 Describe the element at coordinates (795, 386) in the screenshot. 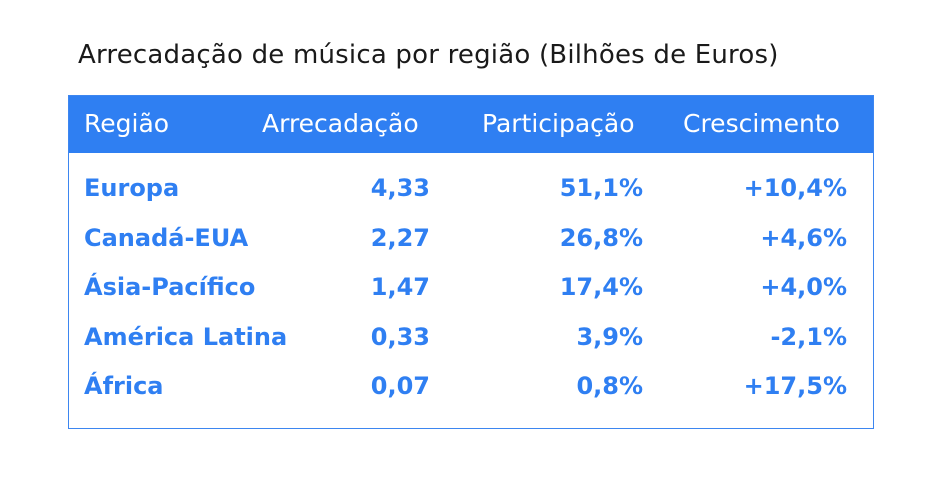

I see `table-cell-growth: +17,5%` at that location.